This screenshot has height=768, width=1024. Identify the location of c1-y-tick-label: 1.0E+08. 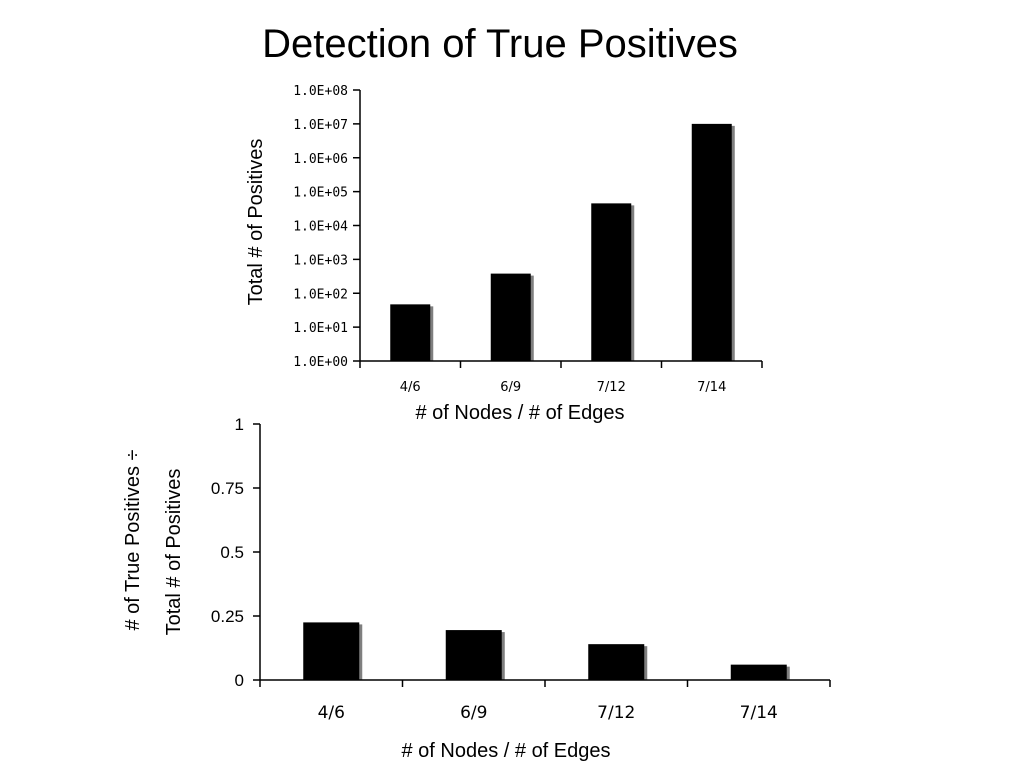
(320, 91).